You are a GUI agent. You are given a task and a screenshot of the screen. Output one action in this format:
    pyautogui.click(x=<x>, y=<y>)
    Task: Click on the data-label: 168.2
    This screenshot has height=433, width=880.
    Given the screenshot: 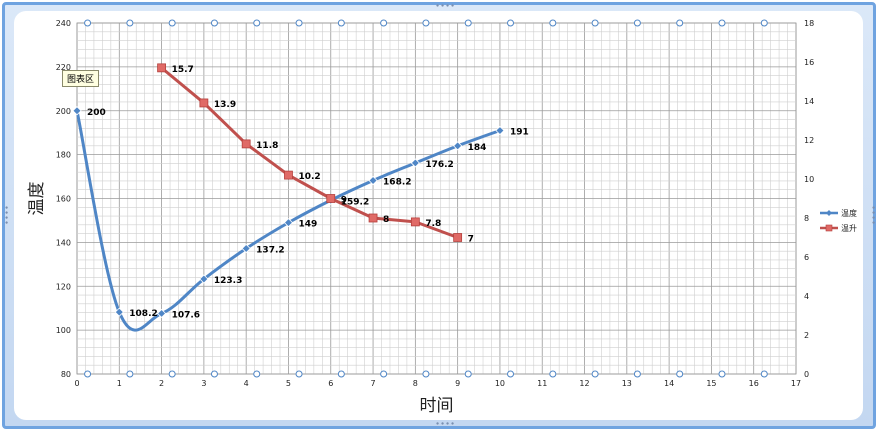 What is the action you would take?
    pyautogui.click(x=397, y=183)
    